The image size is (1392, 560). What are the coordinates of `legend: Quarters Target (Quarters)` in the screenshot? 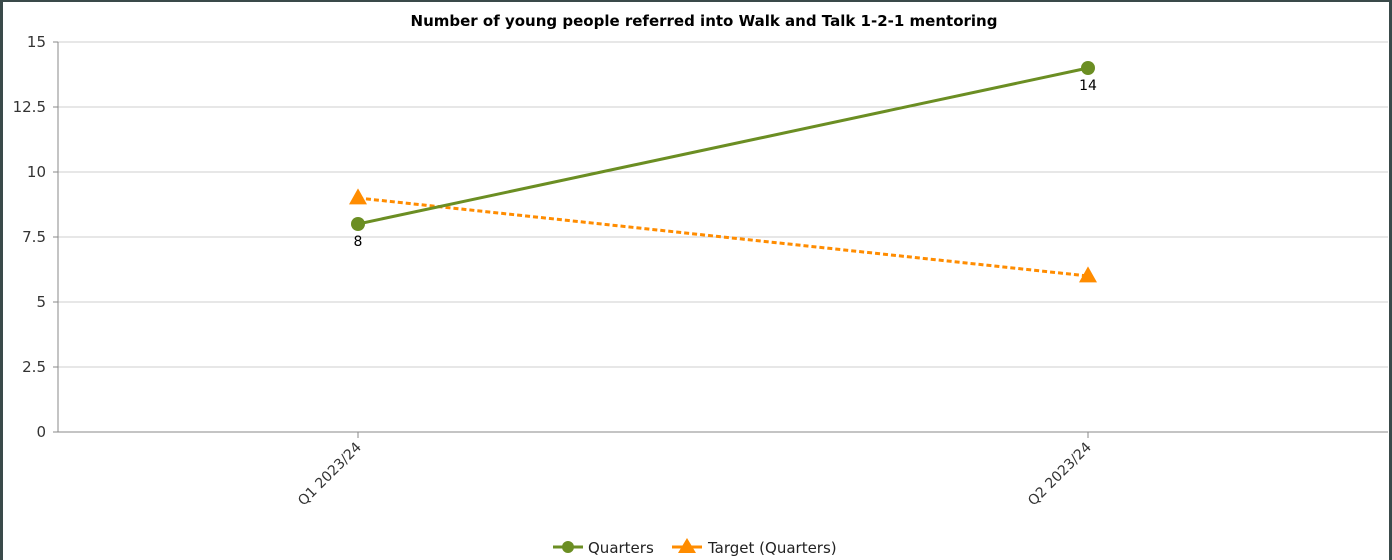 It's located at (695, 547).